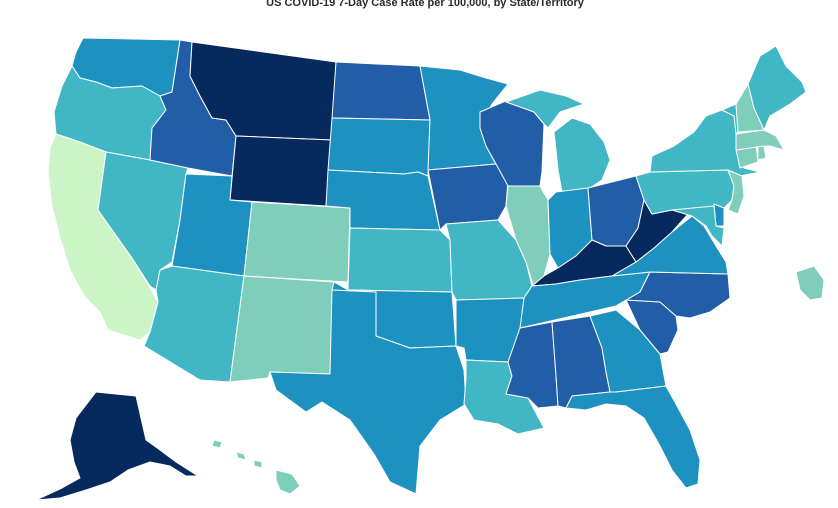 The image size is (838, 508). Describe the element at coordinates (736, 192) in the screenshot. I see `state-NJ` at that location.